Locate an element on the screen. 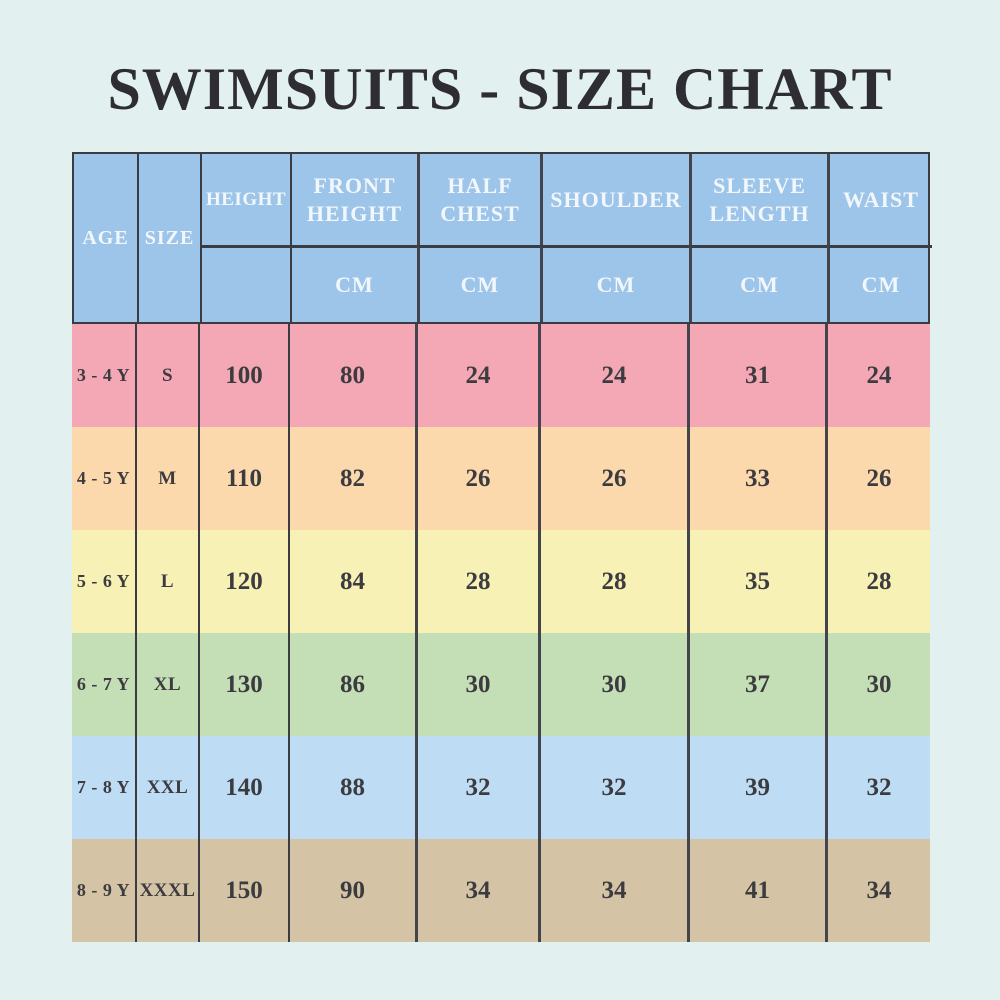 Image resolution: width=1000 pixels, height=1000 pixels. cell-half-chest: 34 is located at coordinates (476, 890).